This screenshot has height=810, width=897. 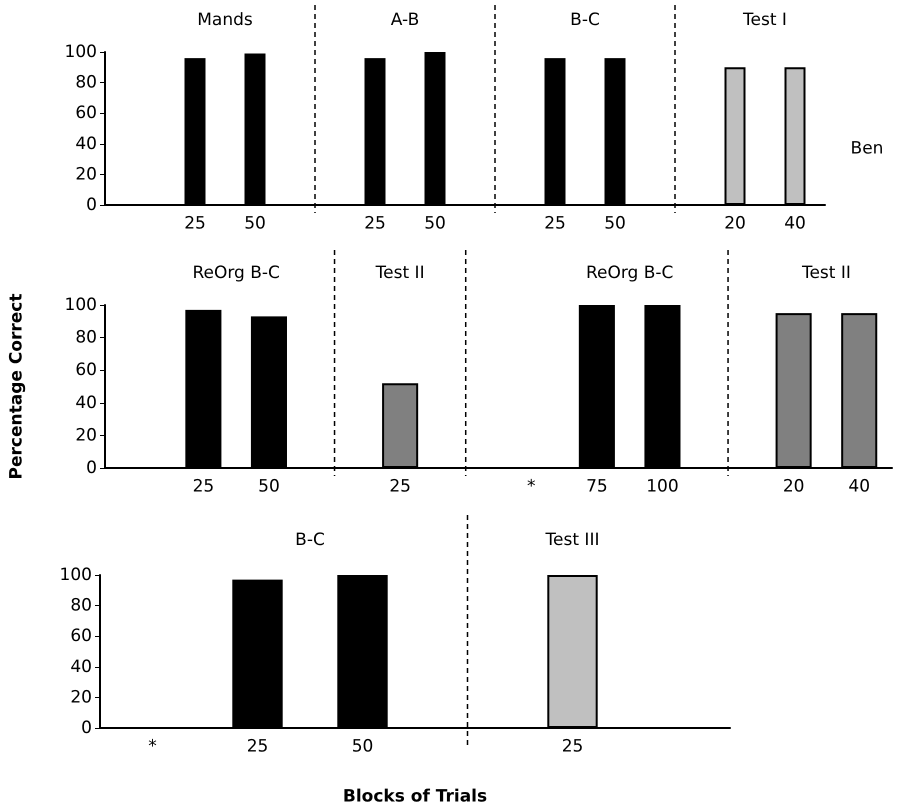 What do you see at coordinates (597, 486) in the screenshot?
I see `x-tick-label: 75` at bounding box center [597, 486].